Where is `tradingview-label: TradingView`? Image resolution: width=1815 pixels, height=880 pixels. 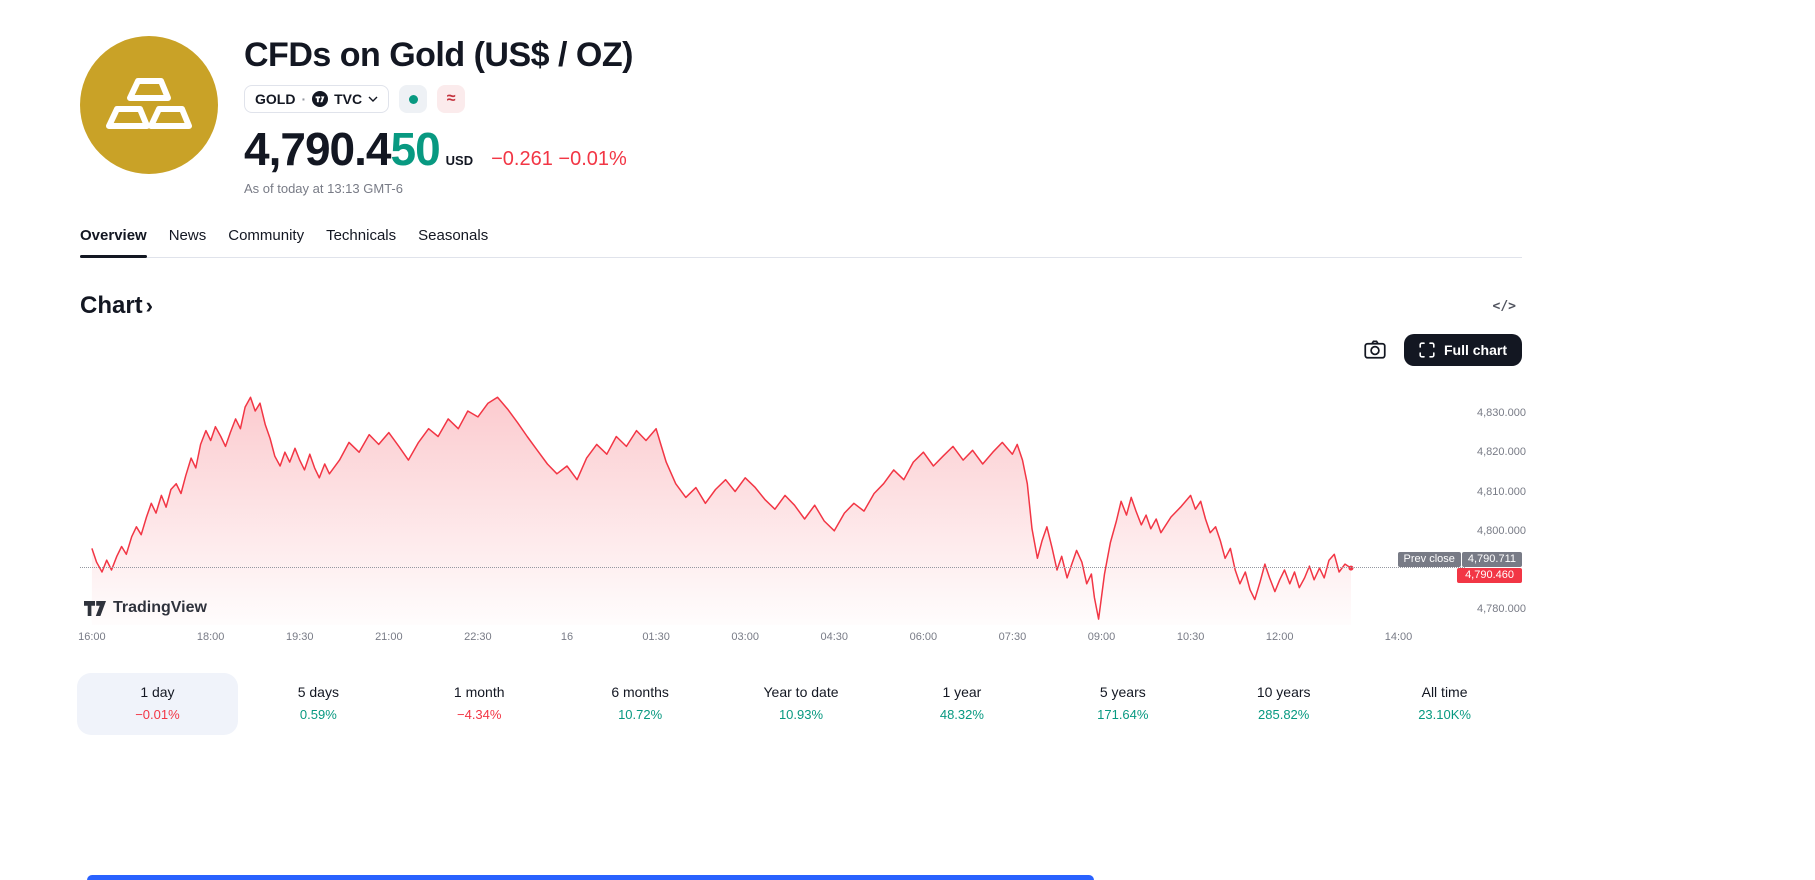
tradingview-label: TradingView is located at coordinates (160, 608).